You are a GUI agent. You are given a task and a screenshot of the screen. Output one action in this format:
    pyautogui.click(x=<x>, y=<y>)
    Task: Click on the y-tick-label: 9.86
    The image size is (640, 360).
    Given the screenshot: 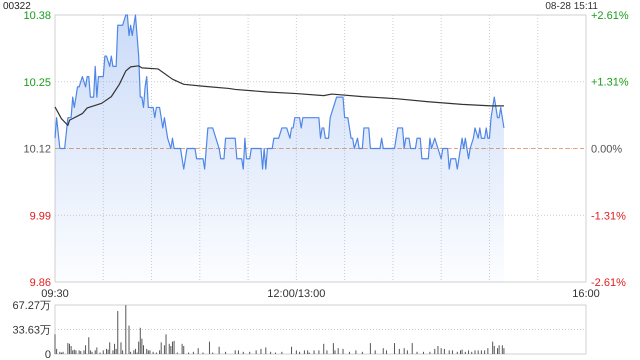 What is the action you would take?
    pyautogui.click(x=40, y=283)
    